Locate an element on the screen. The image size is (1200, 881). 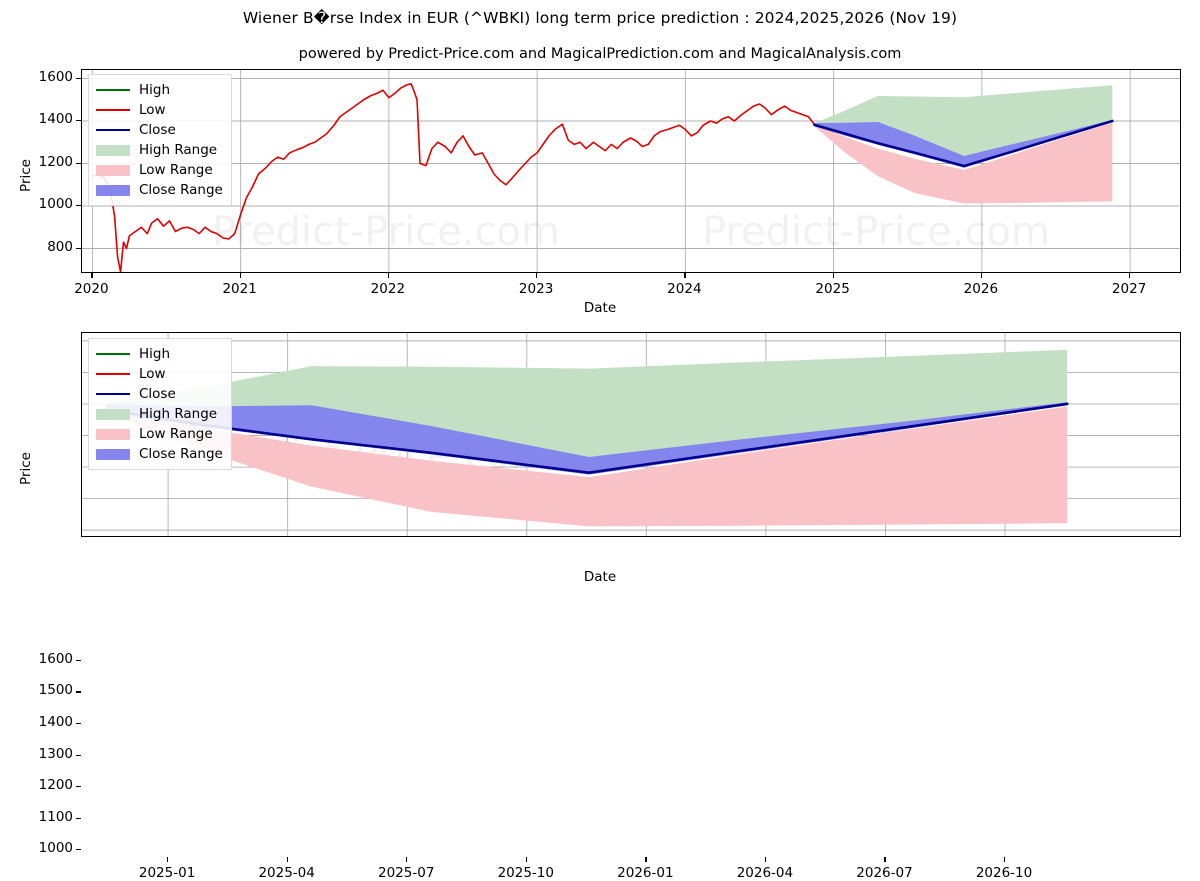
overview-y-tick-label: 1200 is located at coordinates (55, 161).